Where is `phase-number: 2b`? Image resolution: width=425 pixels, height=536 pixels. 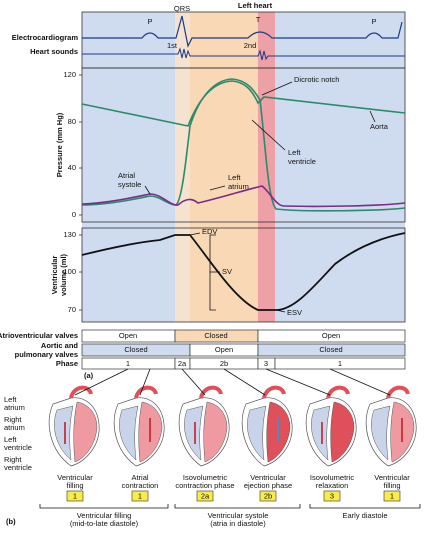 phase-number: 2b is located at coordinates (268, 495).